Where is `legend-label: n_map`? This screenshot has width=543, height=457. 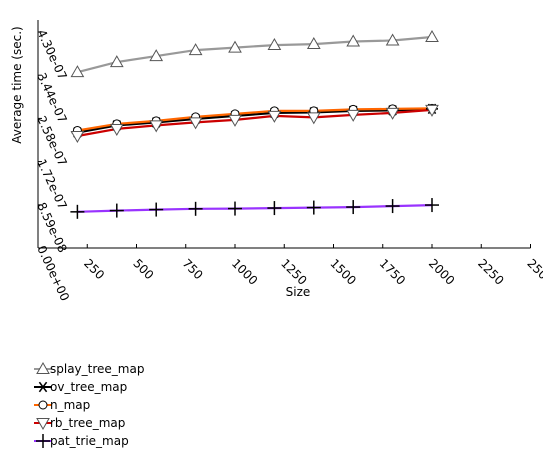 legend-label: n_map is located at coordinates (70, 405).